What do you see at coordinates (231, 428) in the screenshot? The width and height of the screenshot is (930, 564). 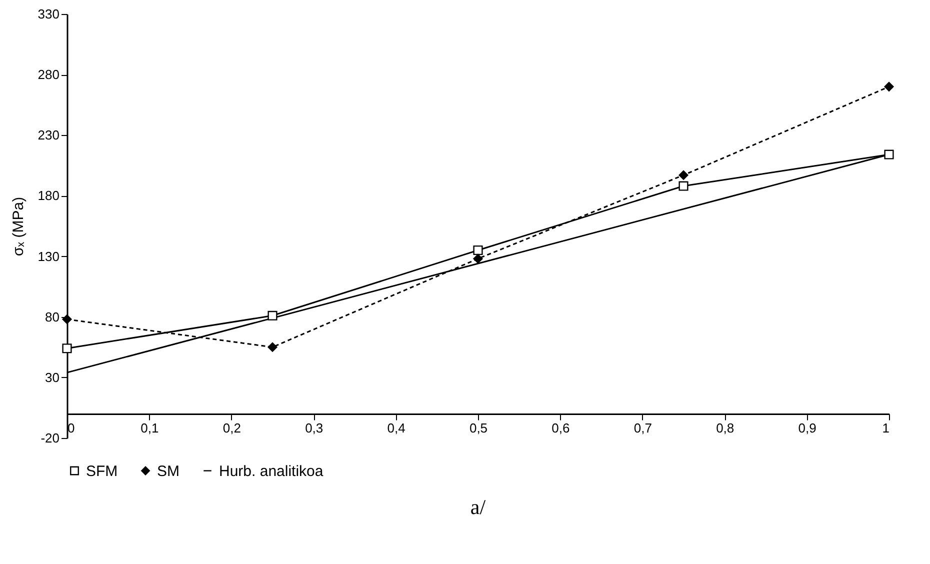 I see `x-tick-label: 0,2` at bounding box center [231, 428].